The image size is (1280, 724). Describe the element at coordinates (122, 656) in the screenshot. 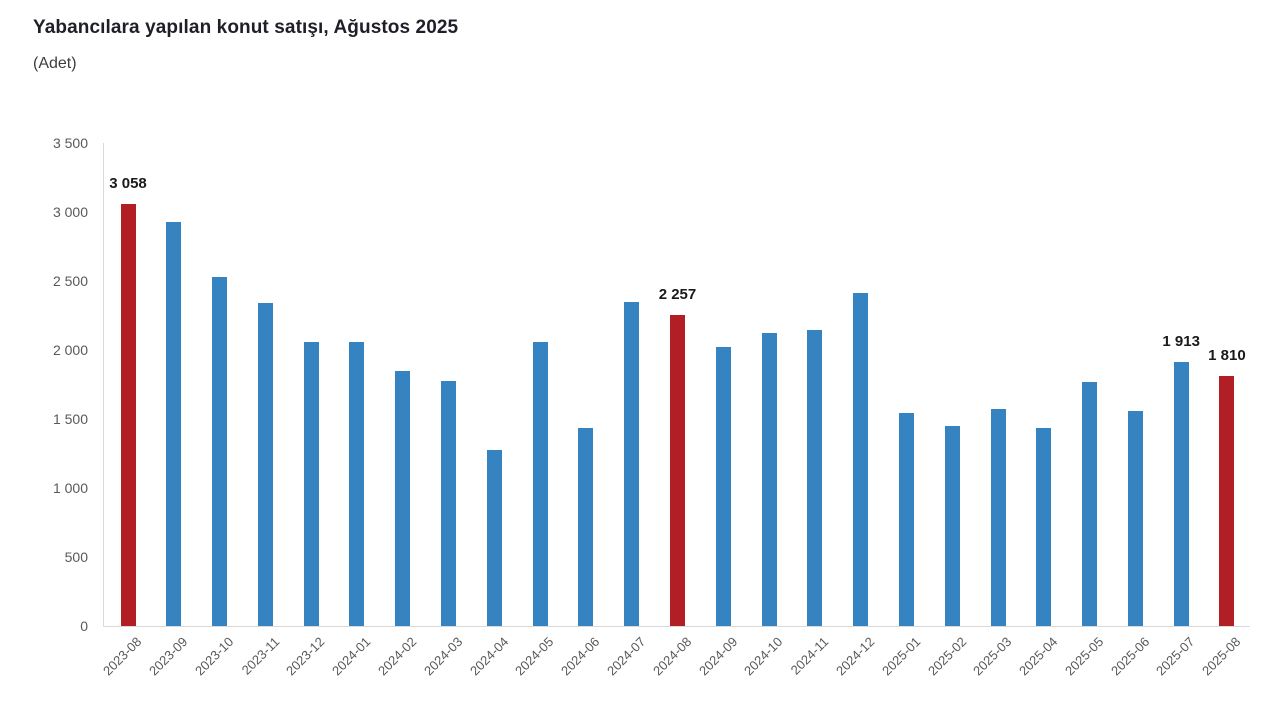

I see `x-axis-tick-label: 2023-08` at that location.